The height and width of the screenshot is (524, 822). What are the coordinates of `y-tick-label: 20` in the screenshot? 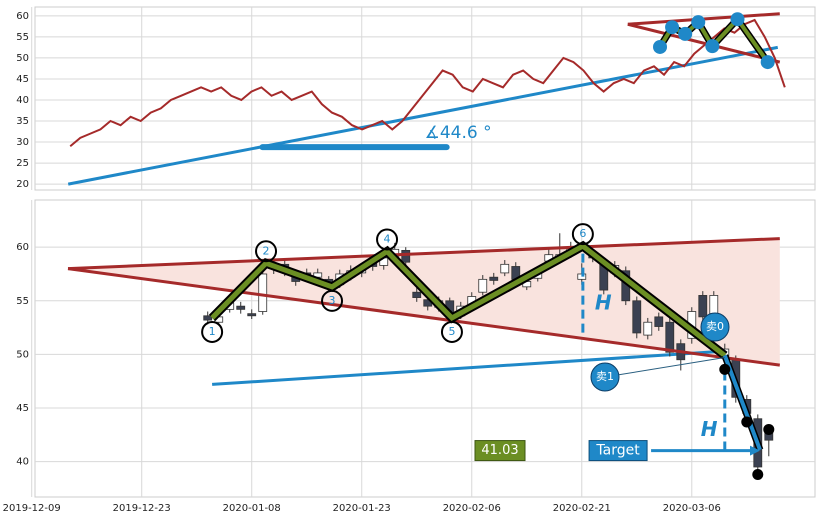 It's located at (22, 184).